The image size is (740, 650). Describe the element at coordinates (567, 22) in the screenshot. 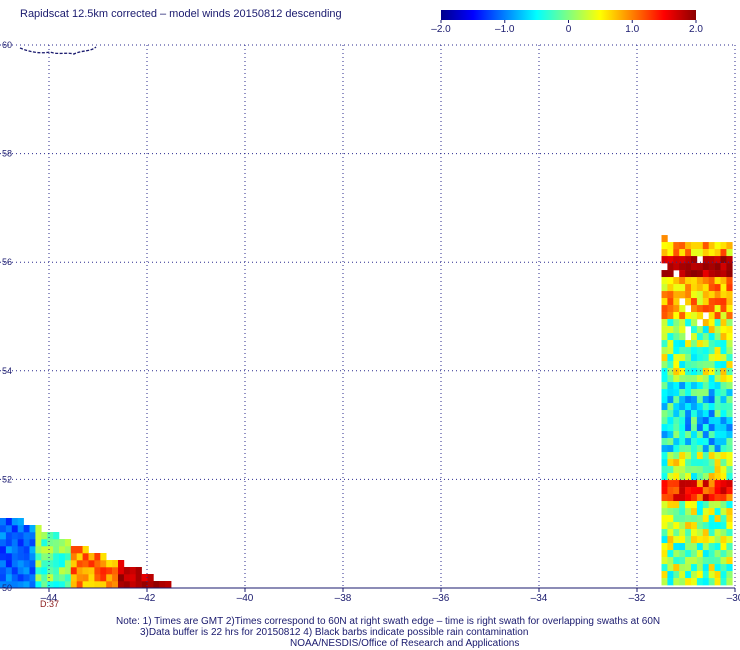

I see `colorbar: –2.0 –1.0 0 1.0 2.0` at that location.